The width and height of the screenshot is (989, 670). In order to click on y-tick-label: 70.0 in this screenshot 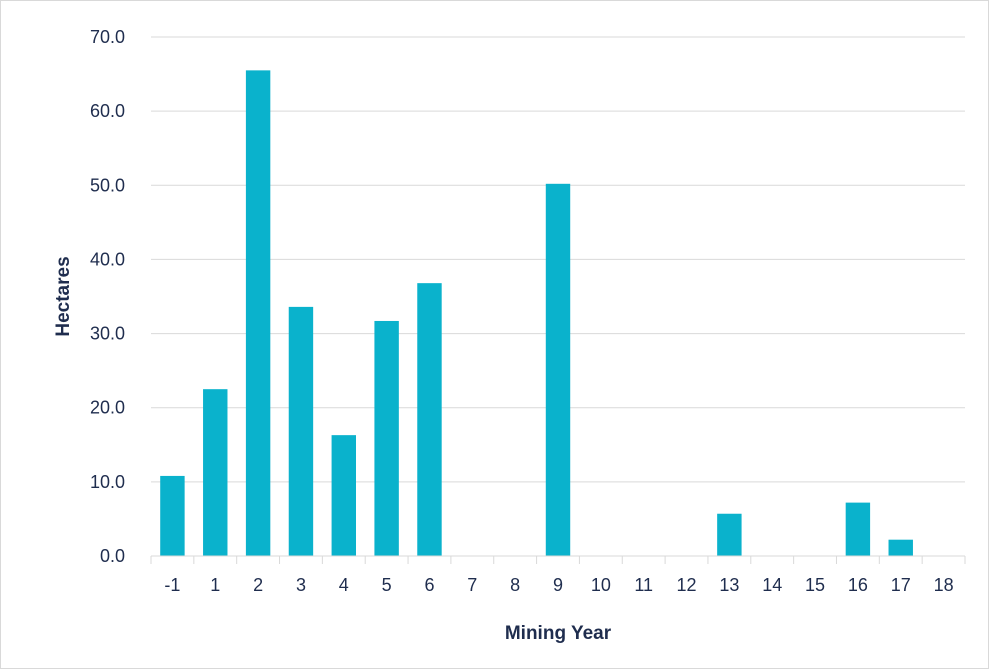, I will do `click(107, 37)`.